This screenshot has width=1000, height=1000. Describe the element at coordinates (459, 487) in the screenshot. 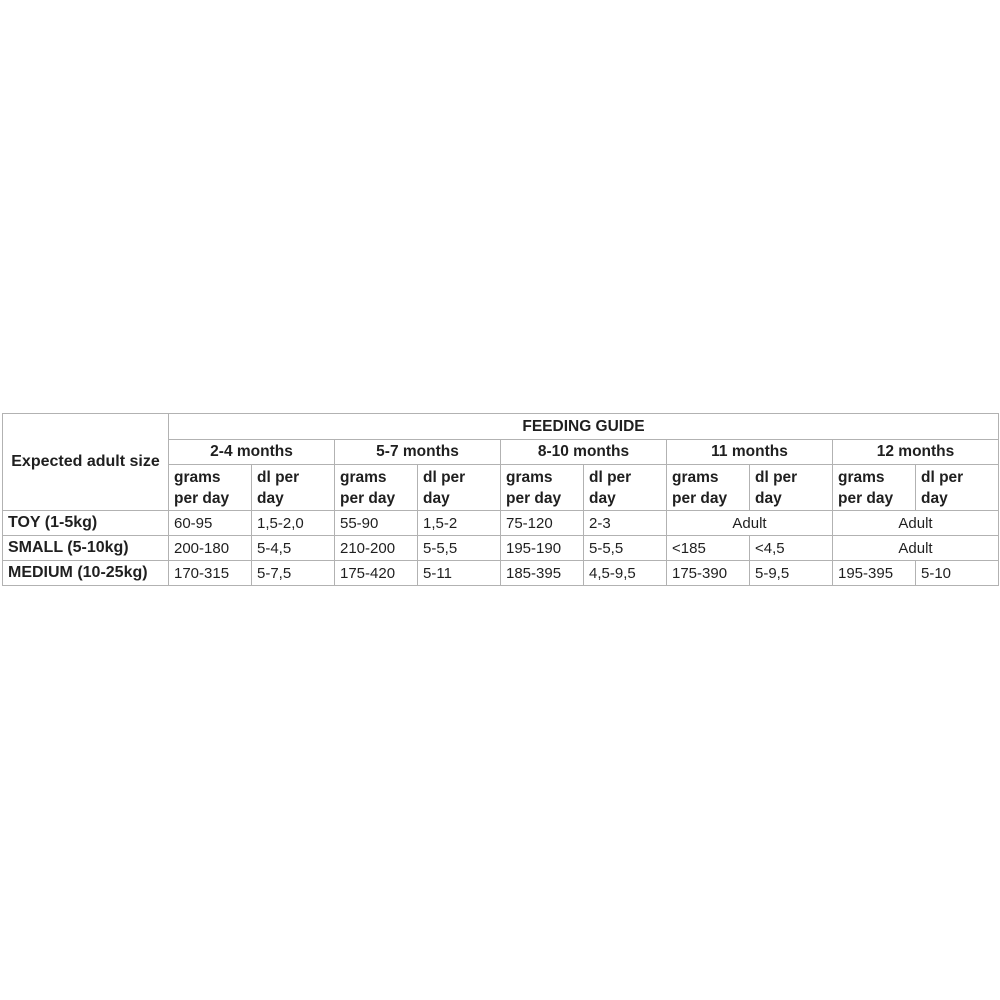

I see `subheader-dl-5-7: dl per day` at that location.